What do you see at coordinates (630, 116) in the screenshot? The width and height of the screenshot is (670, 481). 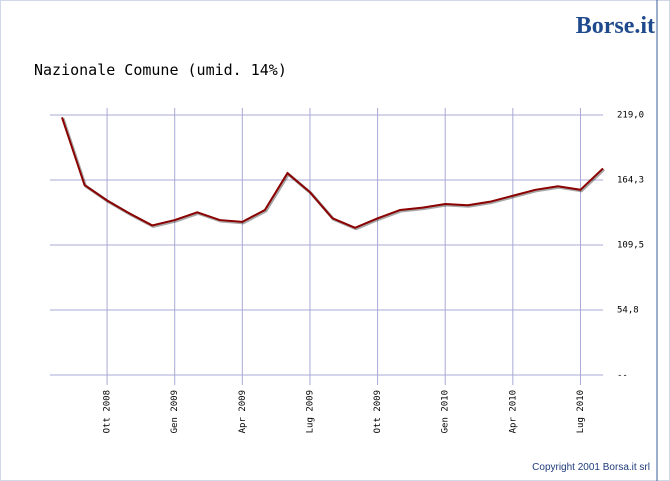 I see `y-tick-label: 219,0` at bounding box center [630, 116].